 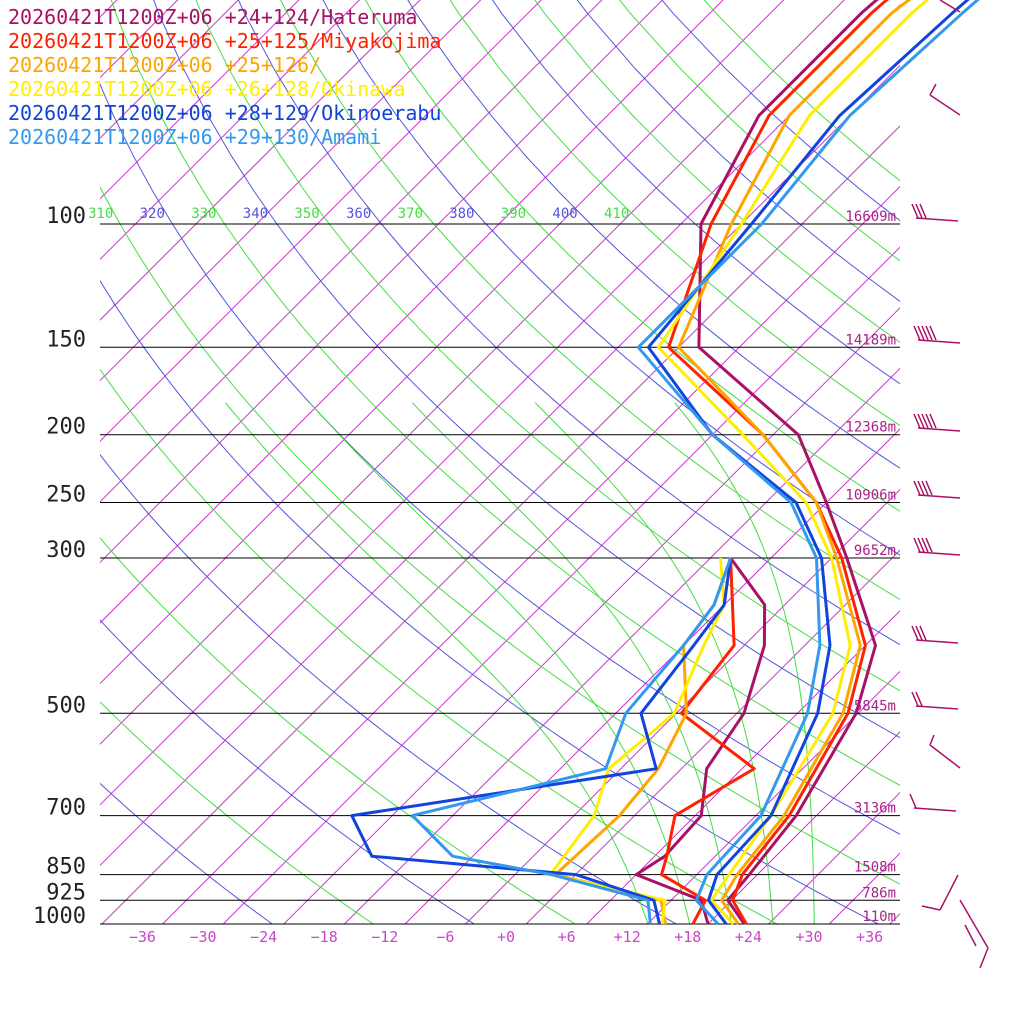 I want to click on height-label: 16609m, so click(x=870, y=217).